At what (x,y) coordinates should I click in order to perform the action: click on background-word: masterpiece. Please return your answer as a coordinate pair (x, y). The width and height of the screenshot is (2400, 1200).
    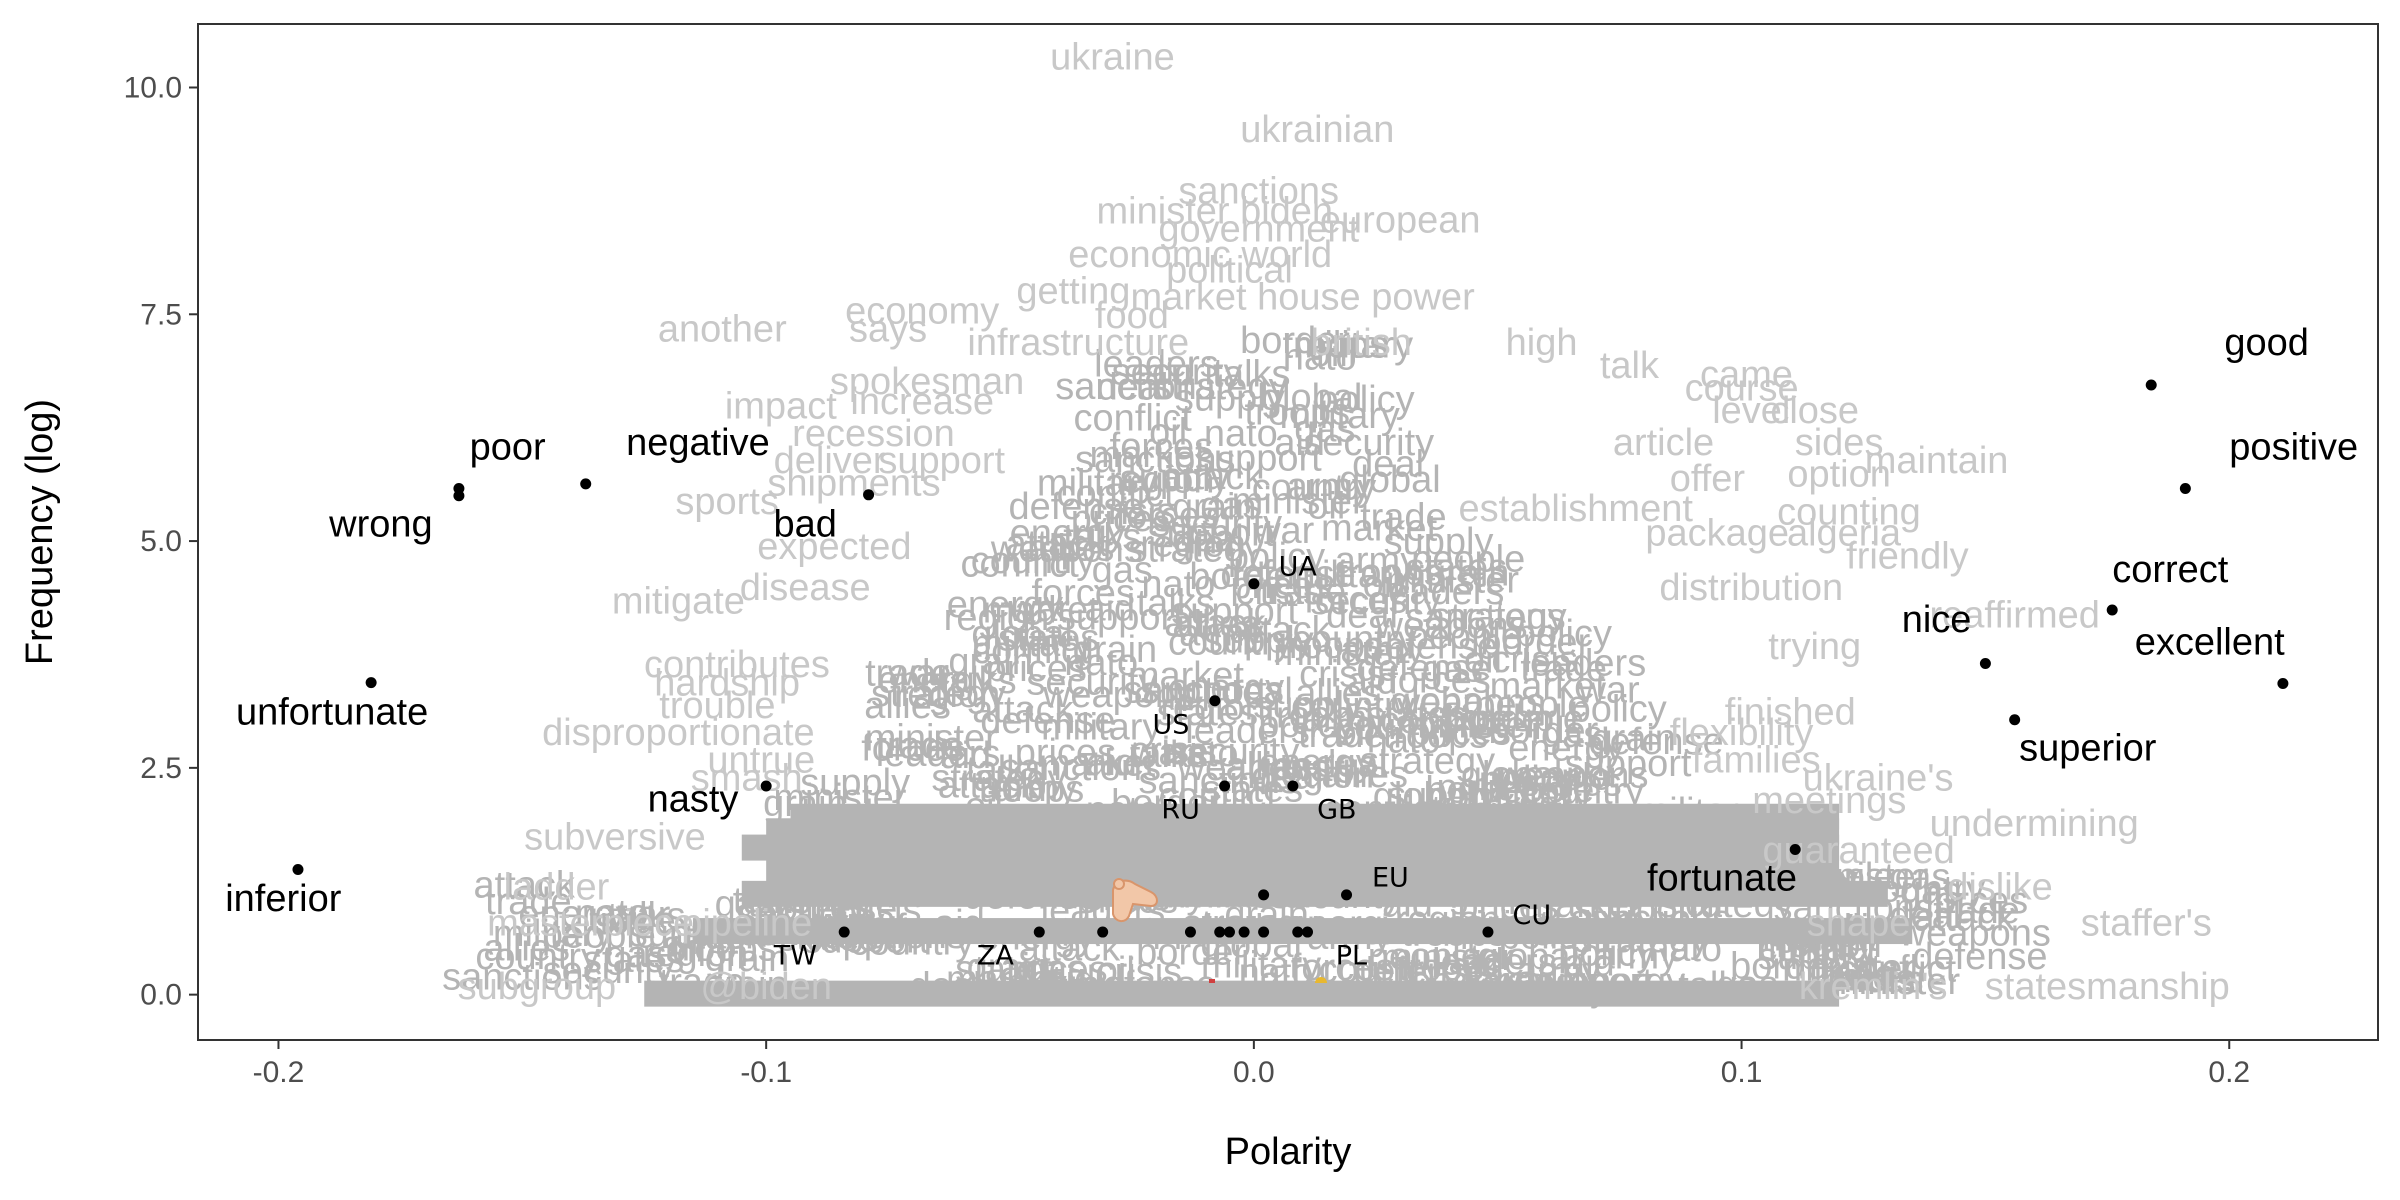
    Looking at the image, I should click on (590, 924).